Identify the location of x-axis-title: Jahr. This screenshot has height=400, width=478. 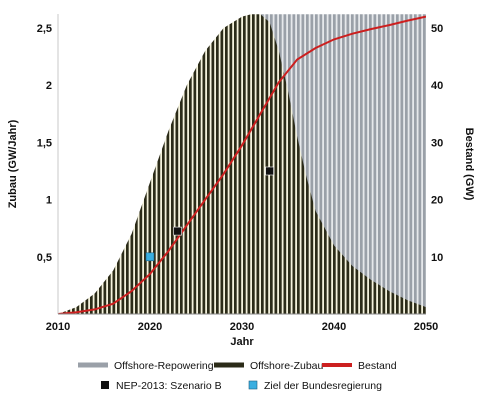
(242, 342).